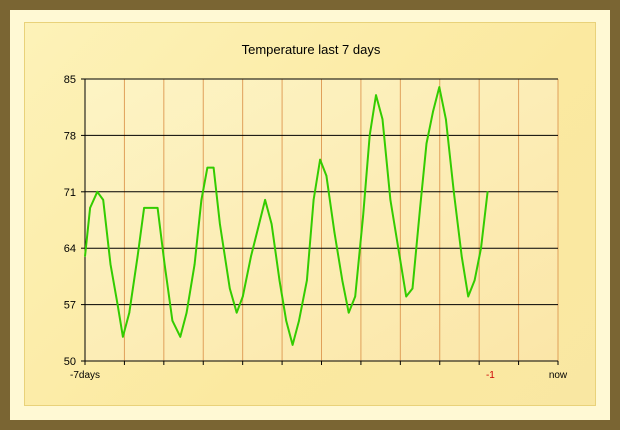 This screenshot has width=620, height=430. I want to click on y-tick-label: 78, so click(70, 136).